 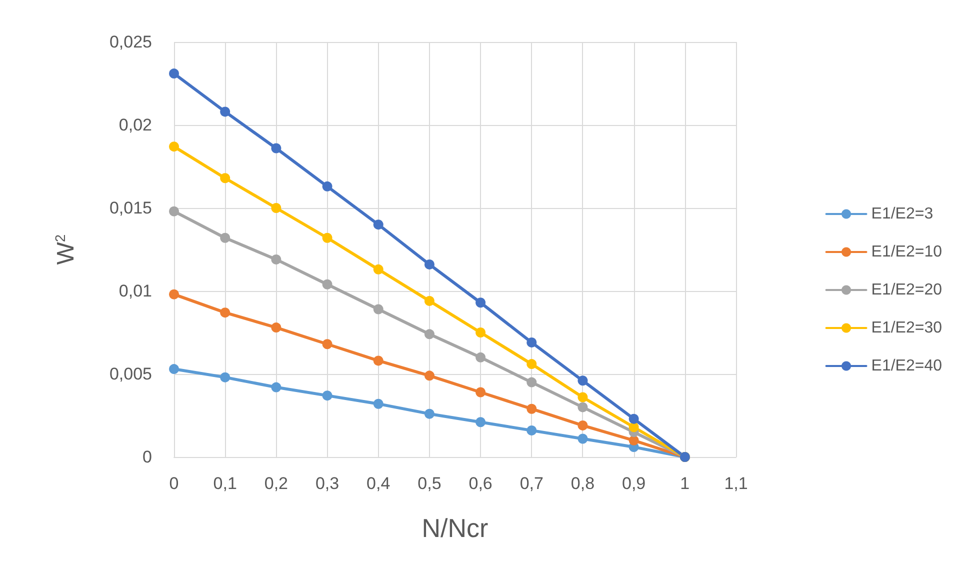 I want to click on legend-label: E1/E2=20, so click(x=906, y=290).